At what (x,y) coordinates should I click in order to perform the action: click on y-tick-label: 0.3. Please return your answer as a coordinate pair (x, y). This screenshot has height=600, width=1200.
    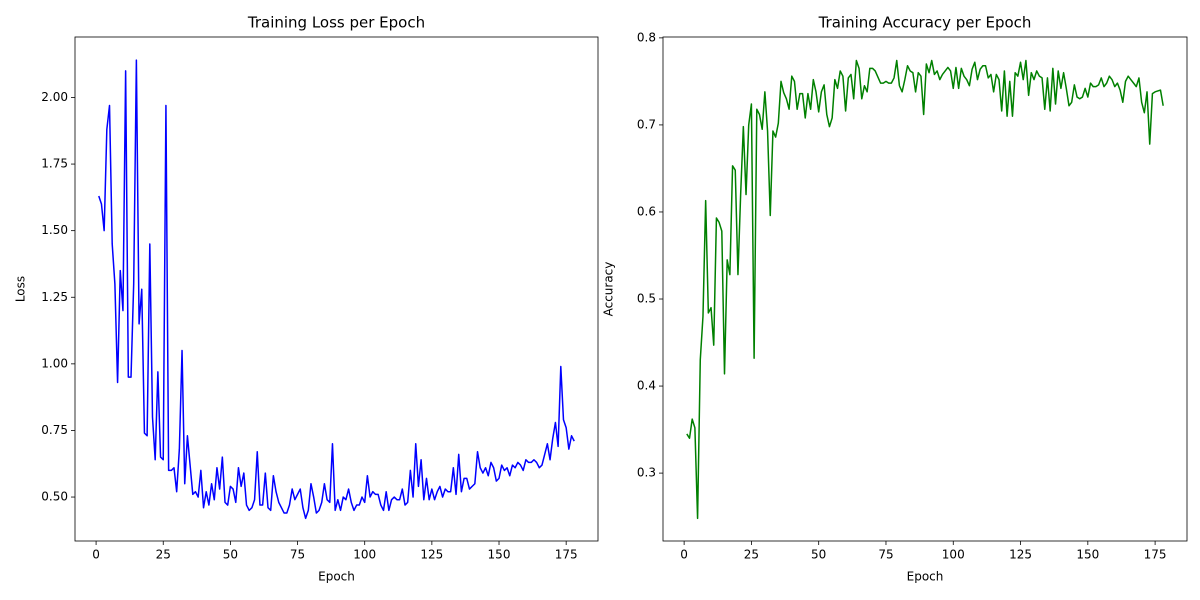
    Looking at the image, I should click on (646, 473).